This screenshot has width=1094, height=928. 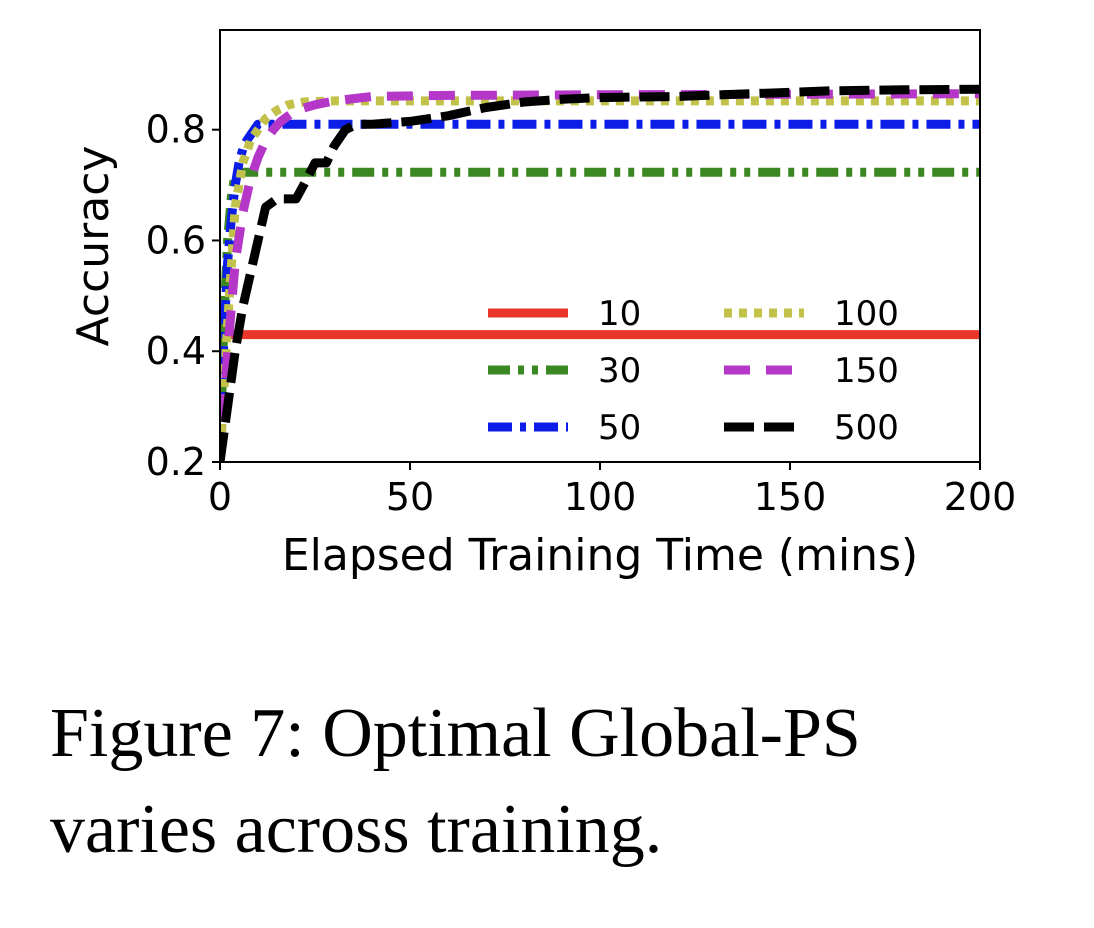 I want to click on legend-label: 10, so click(x=619, y=314).